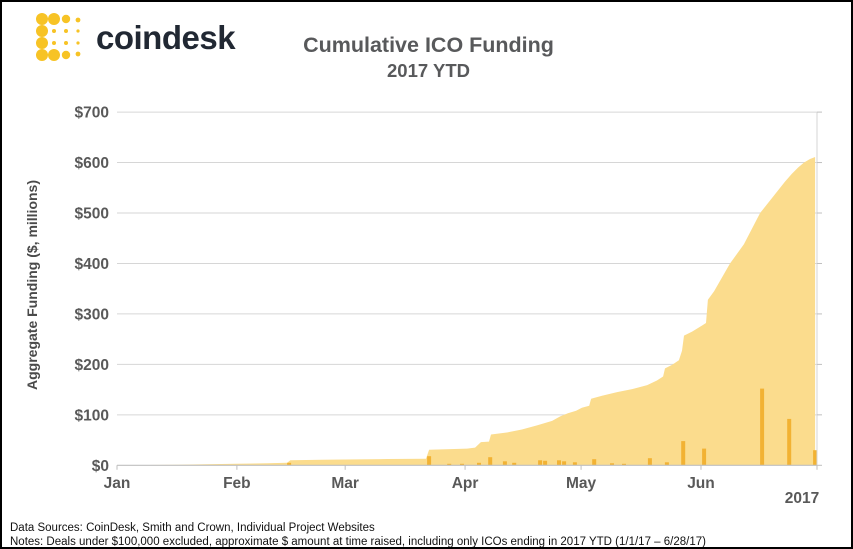 Image resolution: width=853 pixels, height=549 pixels. I want to click on x-tick-label: Feb, so click(237, 483).